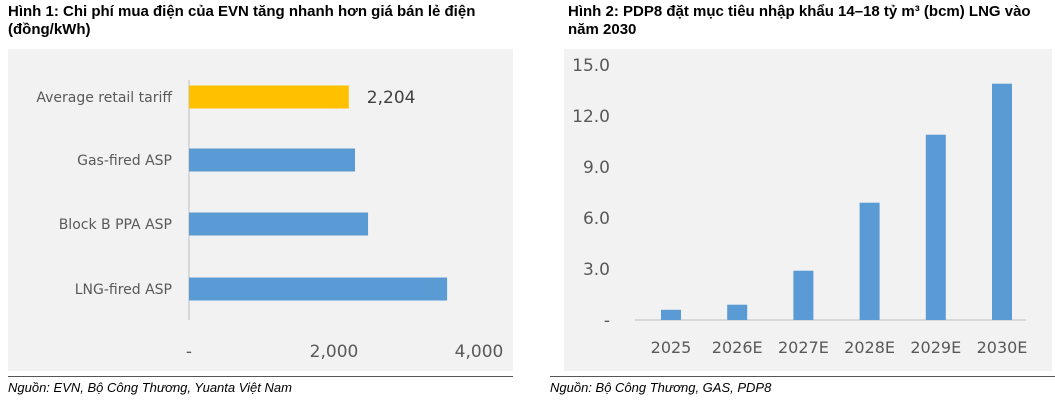  Describe the element at coordinates (596, 219) in the screenshot. I see `y-tick-label-2: 6.0` at that location.